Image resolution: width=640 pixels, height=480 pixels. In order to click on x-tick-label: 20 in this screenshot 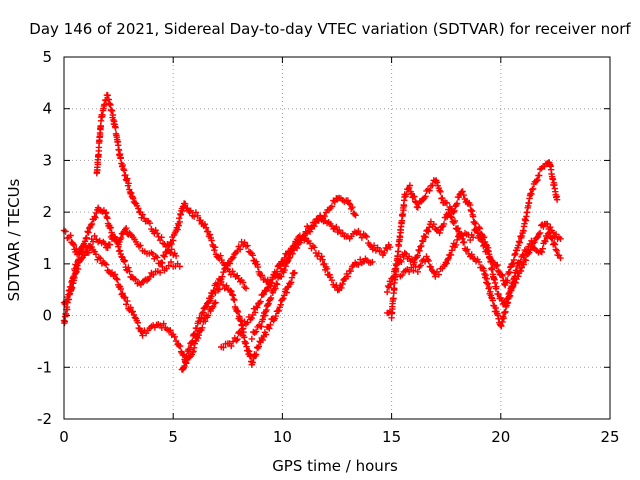, I will do `click(500, 437)`.